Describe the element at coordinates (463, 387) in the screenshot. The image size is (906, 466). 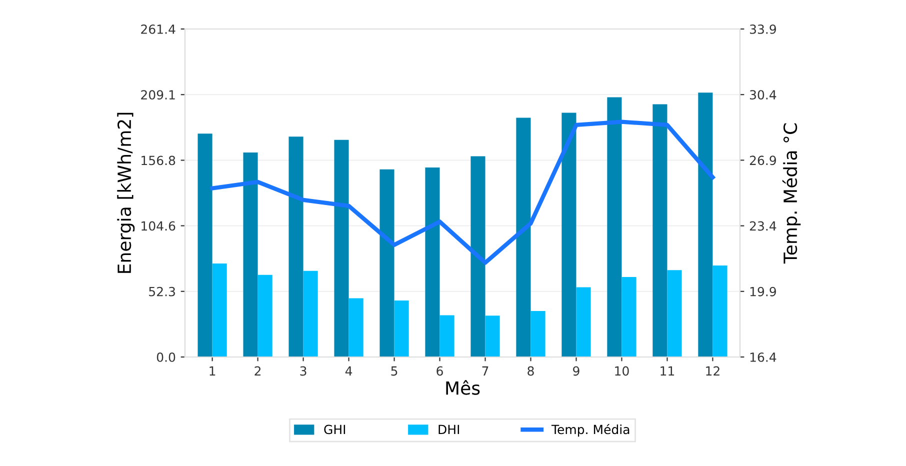
I see `x-axis-title: Mês` at that location.